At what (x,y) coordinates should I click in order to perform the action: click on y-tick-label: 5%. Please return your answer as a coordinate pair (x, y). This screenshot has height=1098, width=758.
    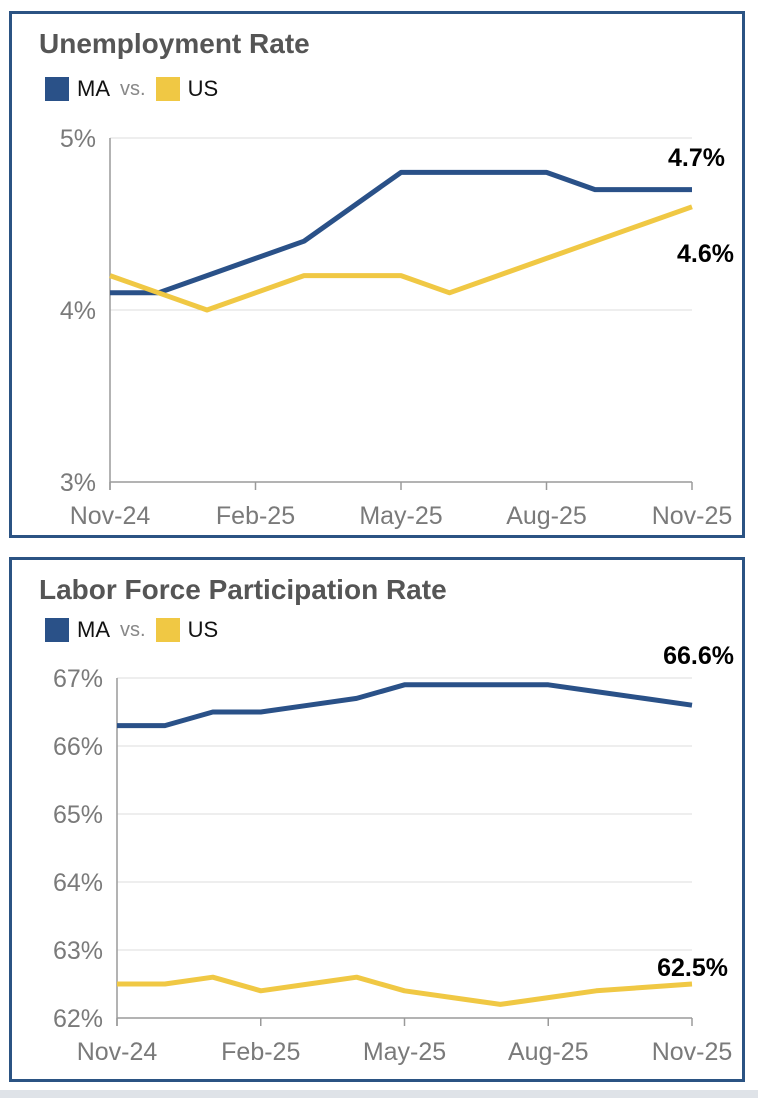
    Looking at the image, I should click on (78, 139).